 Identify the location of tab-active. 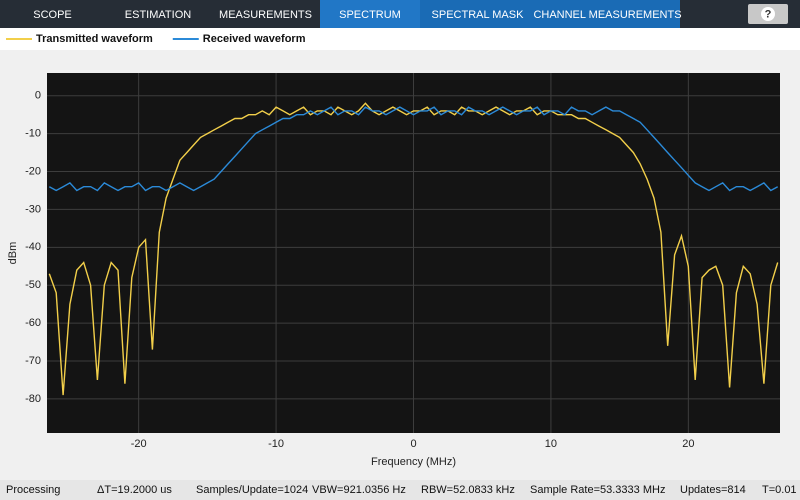
(370, 14).